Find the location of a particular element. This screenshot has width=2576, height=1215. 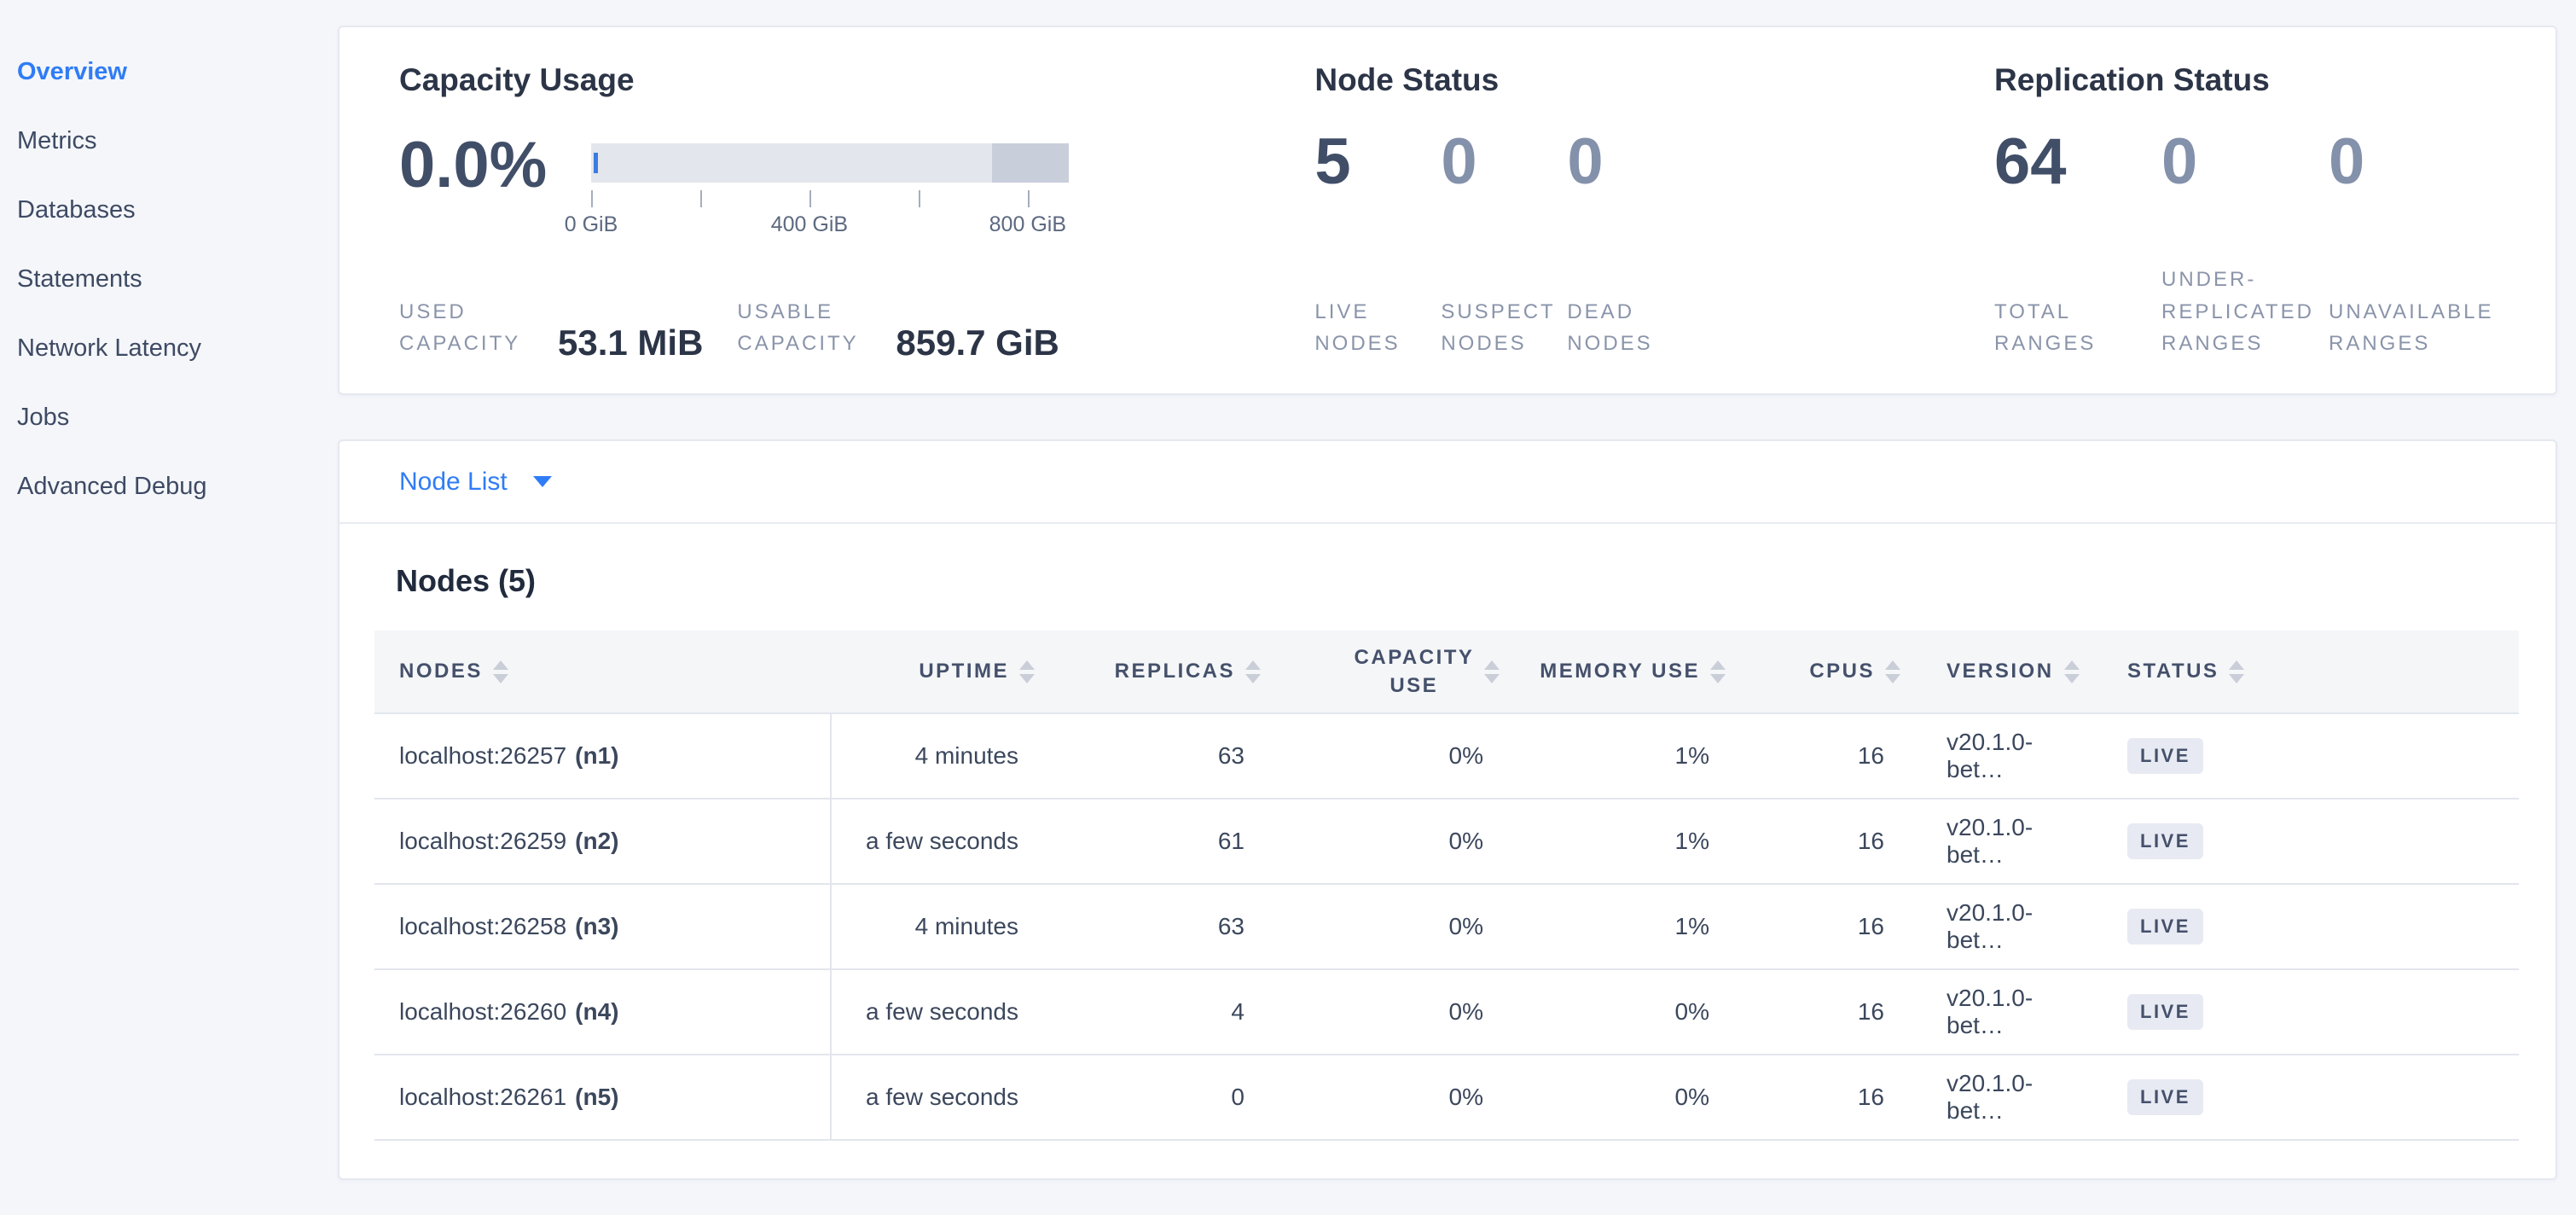

column-header-uptime: UPTIME is located at coordinates (935, 673).